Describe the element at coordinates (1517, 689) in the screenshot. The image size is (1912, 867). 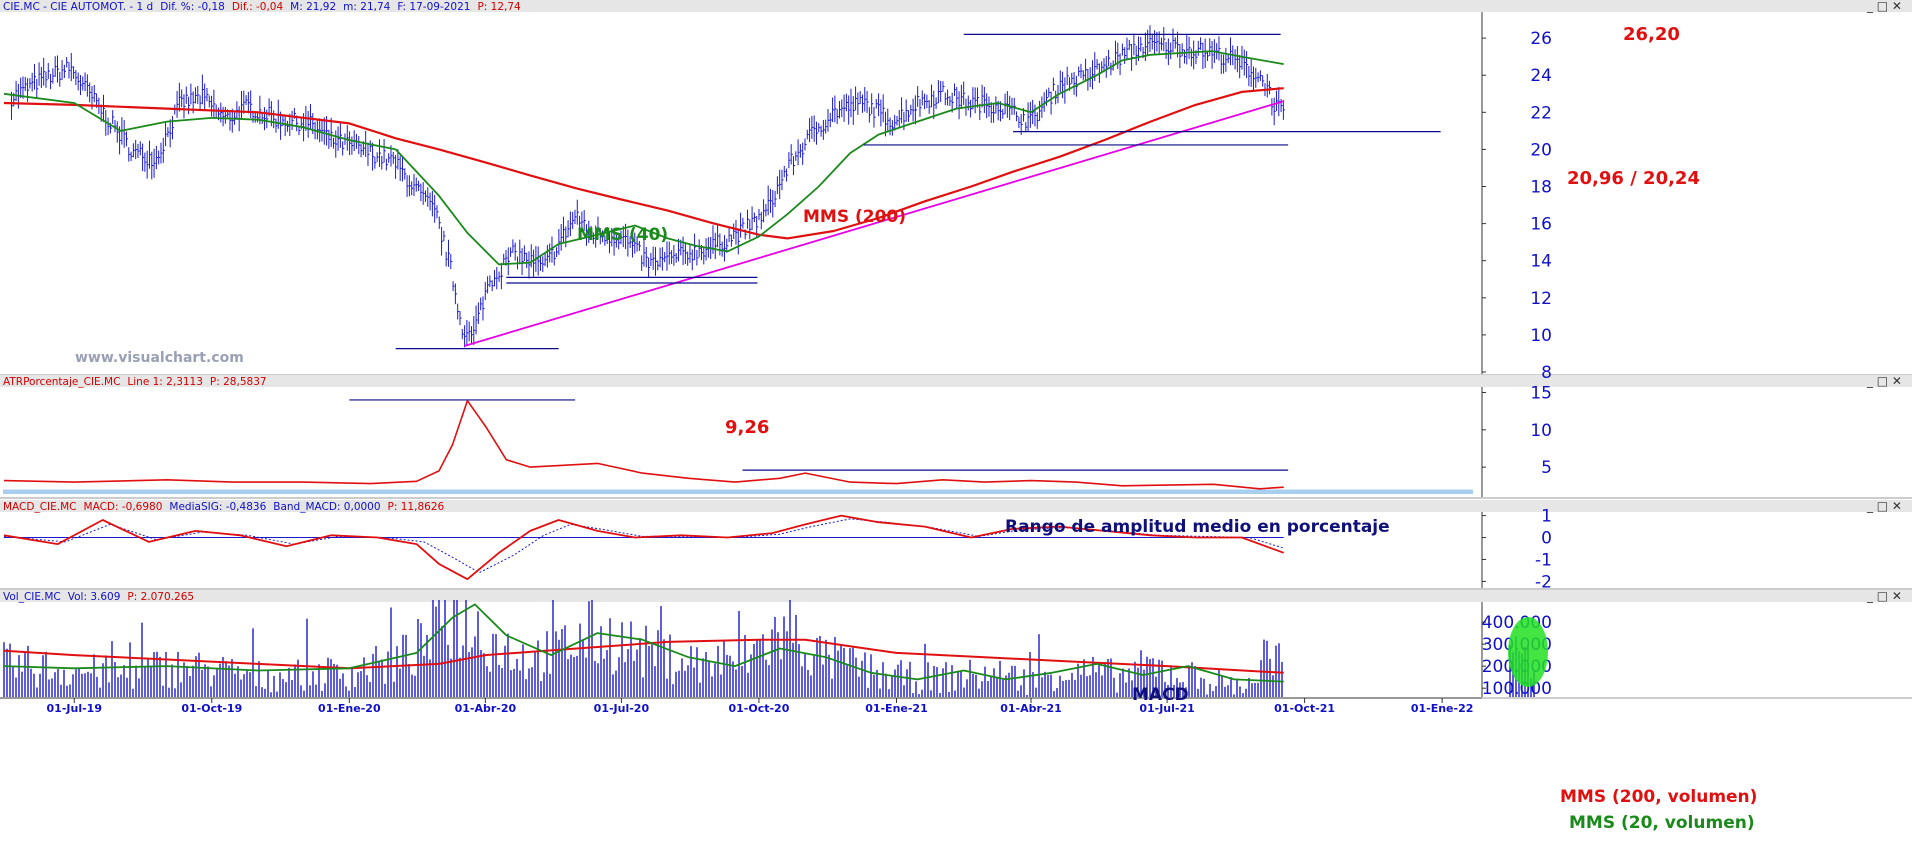
I see `y-tick-label: 100.000` at that location.